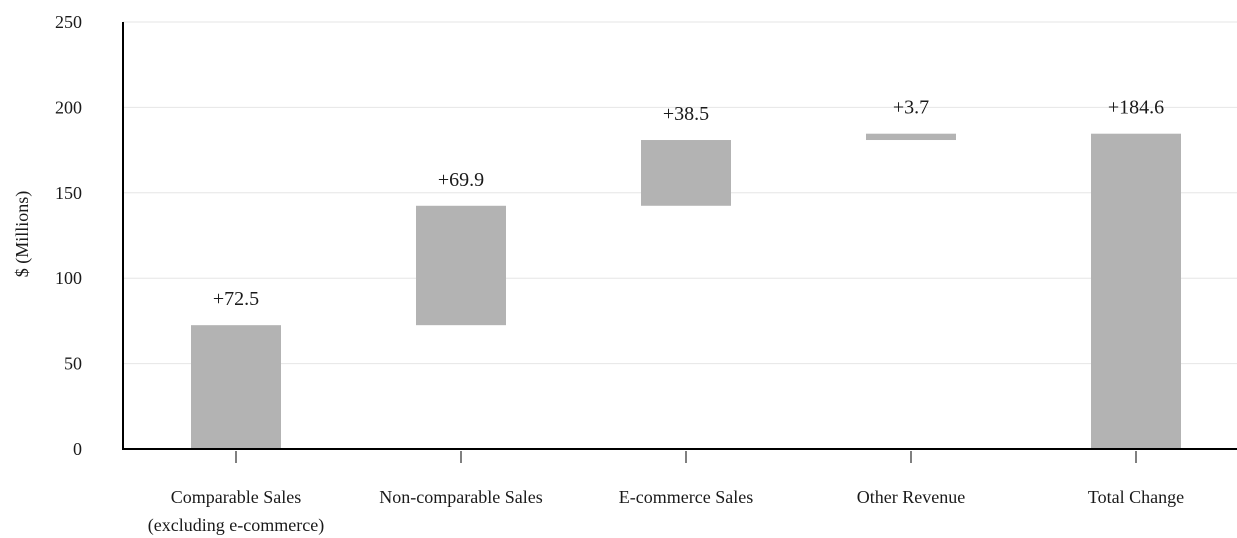 Image resolution: width=1237 pixels, height=538 pixels. Describe the element at coordinates (686, 114) in the screenshot. I see `data-label: +38.5` at that location.